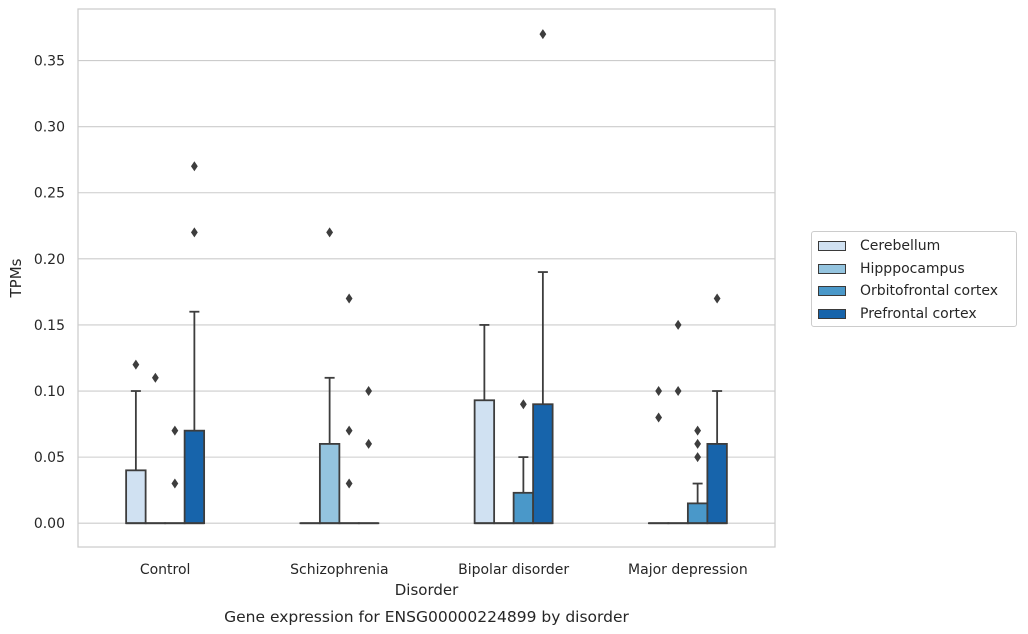 This screenshot has height=634, width=1028. What do you see at coordinates (49, 392) in the screenshot?
I see `y-tick-label: 0.10` at bounding box center [49, 392].